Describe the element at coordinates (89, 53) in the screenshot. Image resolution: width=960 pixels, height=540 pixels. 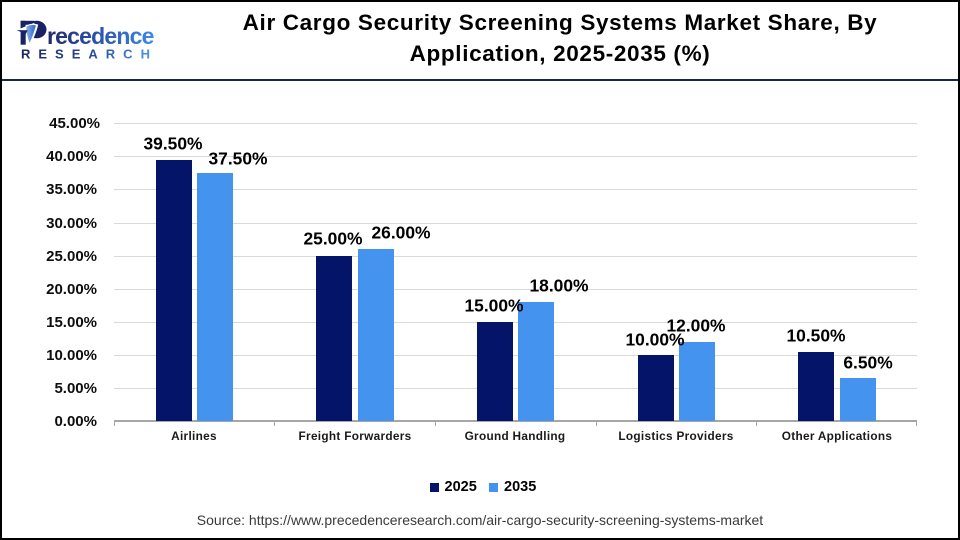
I see `svg-text: RESEARCH` at that location.